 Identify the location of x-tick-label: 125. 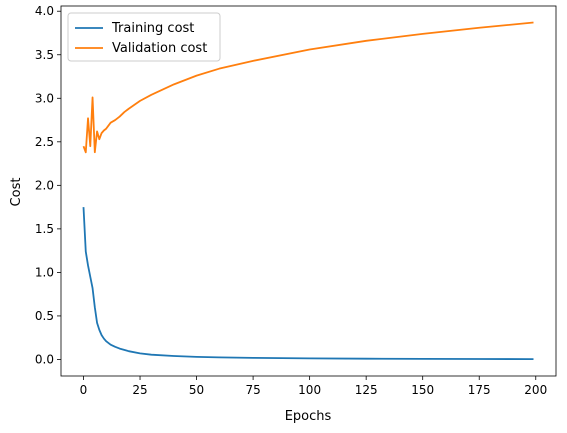
(366, 390).